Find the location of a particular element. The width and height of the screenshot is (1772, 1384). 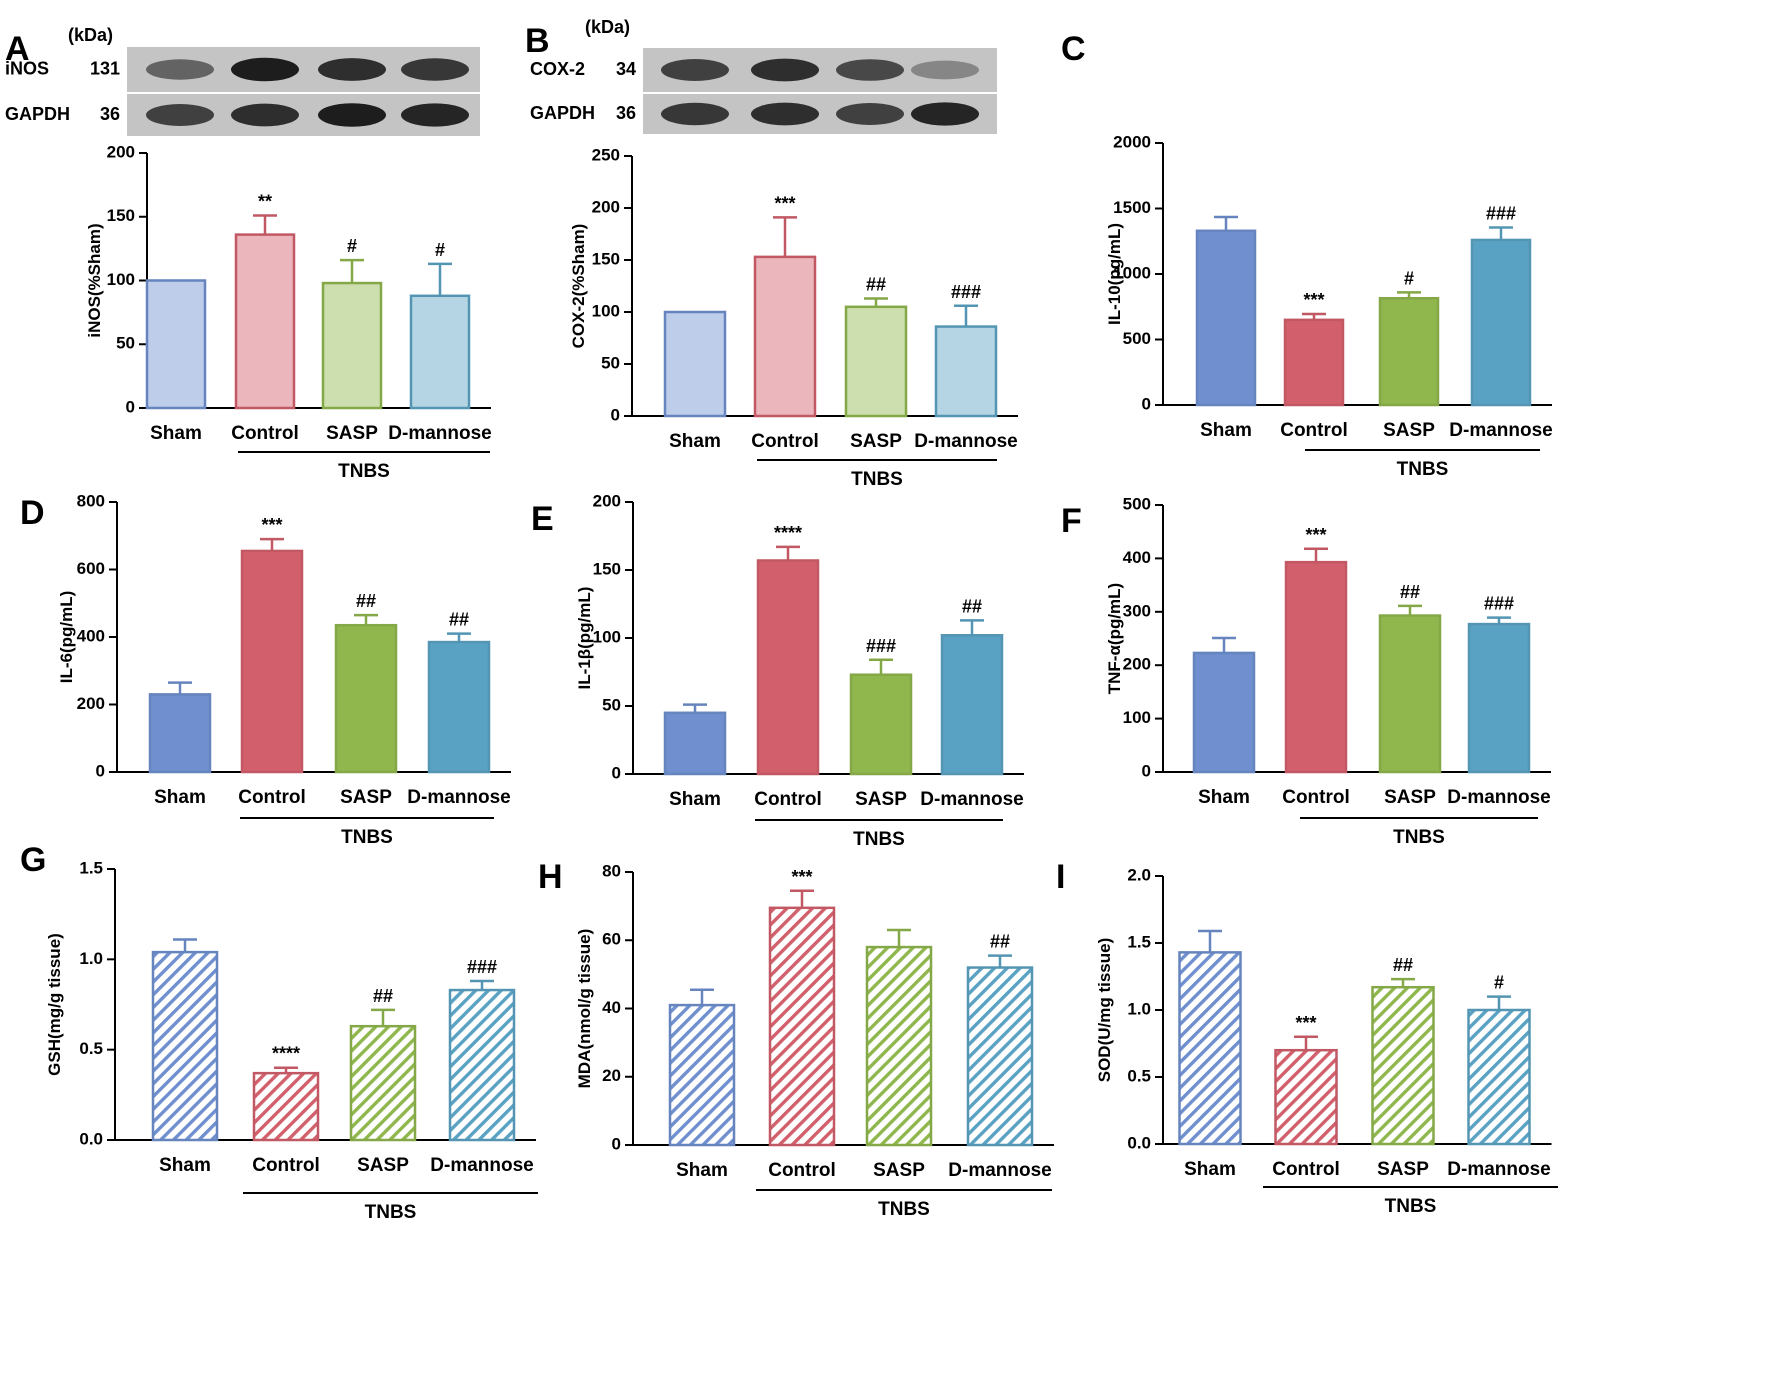

y-axis-title: IL-6(pg/mL) is located at coordinates (66, 637).